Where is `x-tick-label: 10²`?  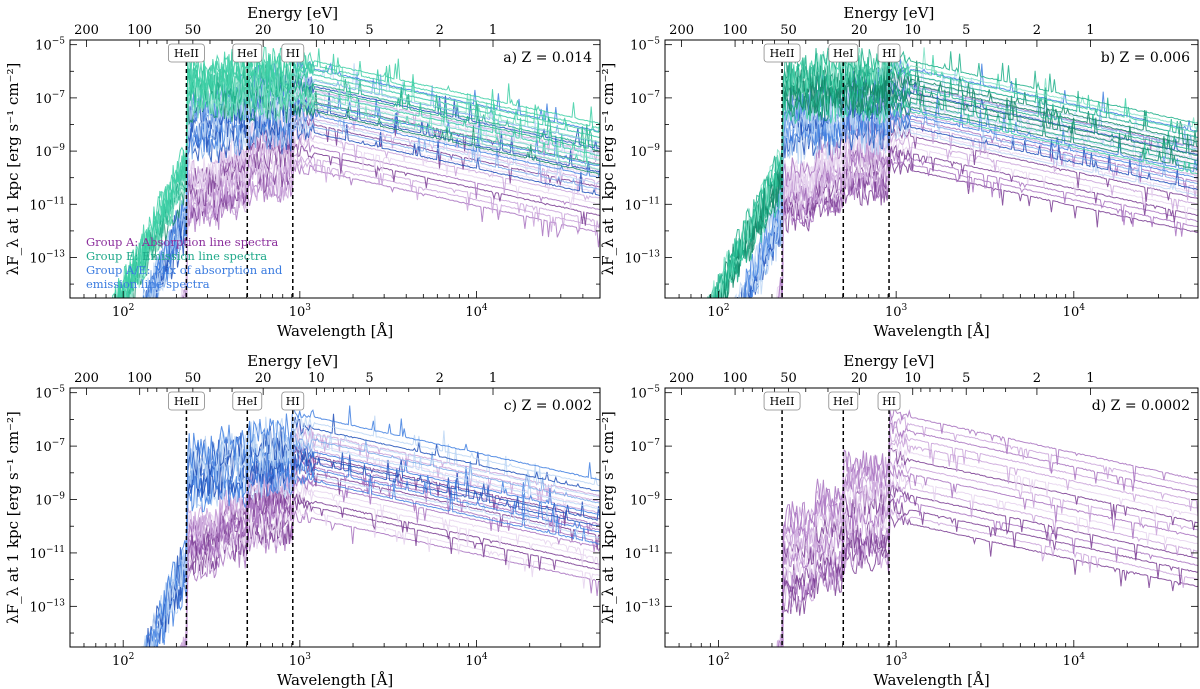 x-tick-label: 10² is located at coordinates (718, 660).